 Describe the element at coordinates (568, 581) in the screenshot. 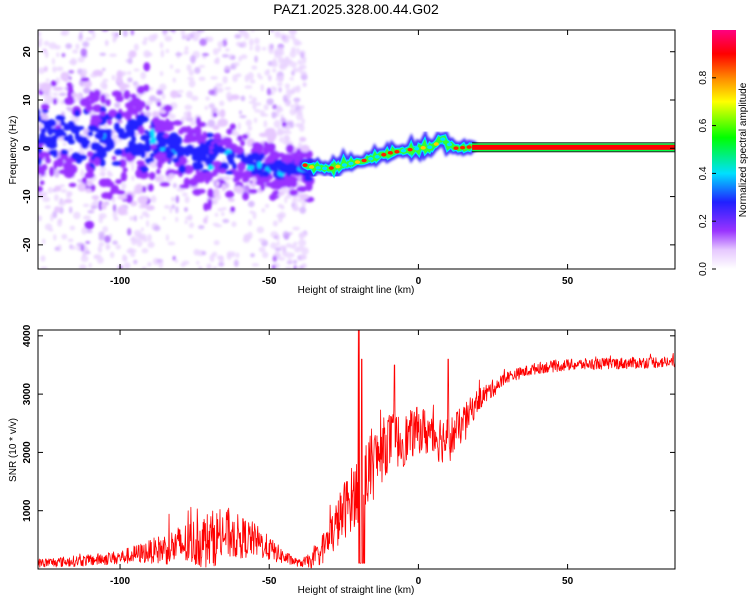

I see `snr-x-tick-label: 50` at that location.